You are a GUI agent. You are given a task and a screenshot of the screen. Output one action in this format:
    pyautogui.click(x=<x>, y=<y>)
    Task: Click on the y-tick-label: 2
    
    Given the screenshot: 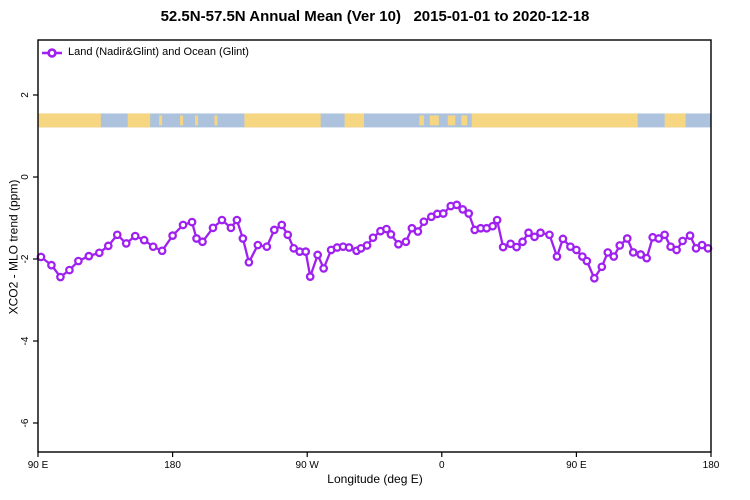 What is the action you would take?
    pyautogui.click(x=25, y=95)
    